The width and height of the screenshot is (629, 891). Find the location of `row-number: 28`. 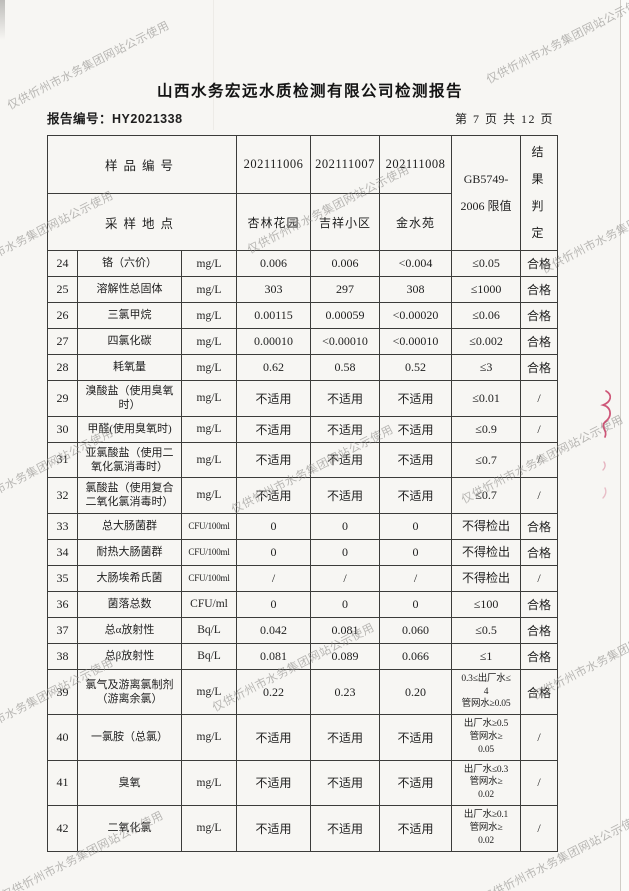

row-number: 28 is located at coordinates (62, 367).